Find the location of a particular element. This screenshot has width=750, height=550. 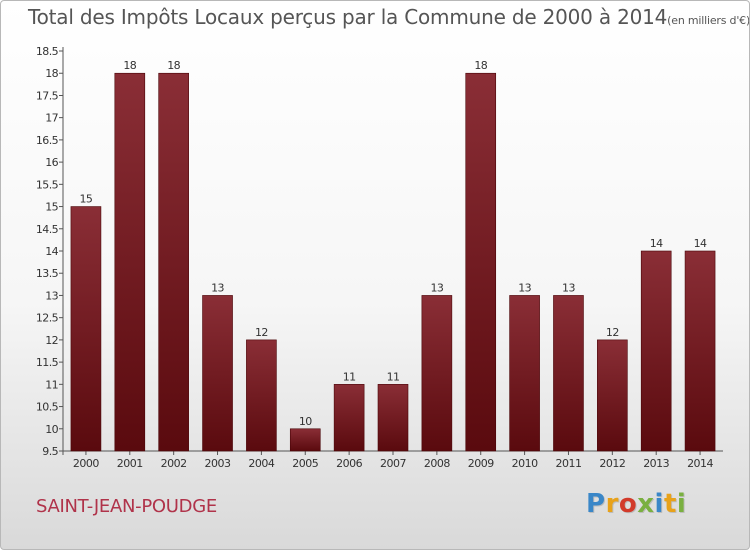

y-tick-label: 12.5 is located at coordinates (47, 318).